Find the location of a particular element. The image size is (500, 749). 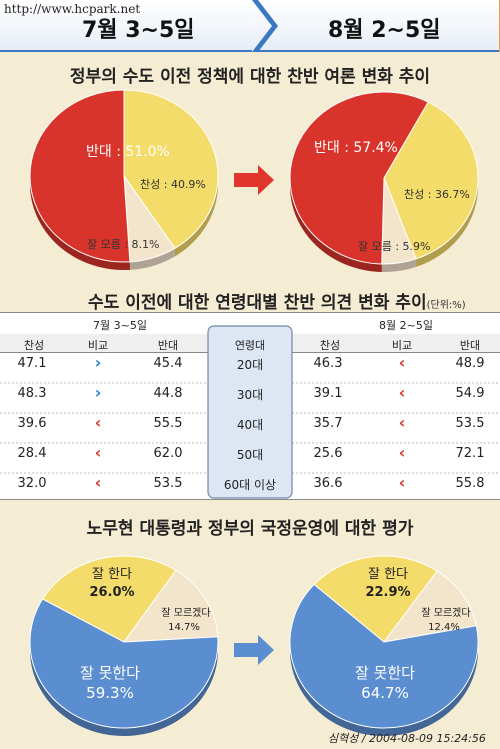

pie-chart-jul-evaluation is located at coordinates (124, 645).